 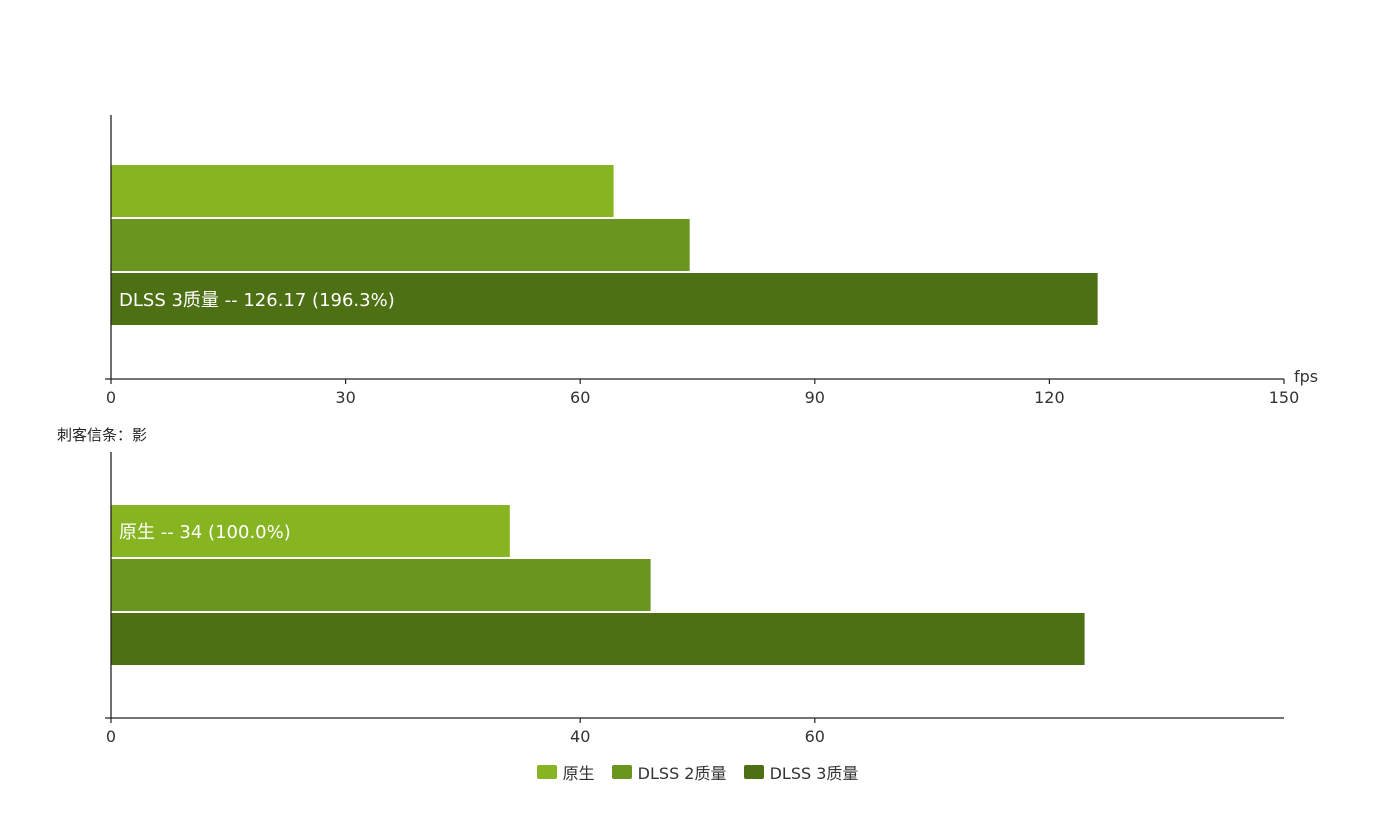 What do you see at coordinates (257, 300) in the screenshot?
I see `bar-label-dlss3: DLSS 3质量 -- 126.17 (196.3%)` at bounding box center [257, 300].